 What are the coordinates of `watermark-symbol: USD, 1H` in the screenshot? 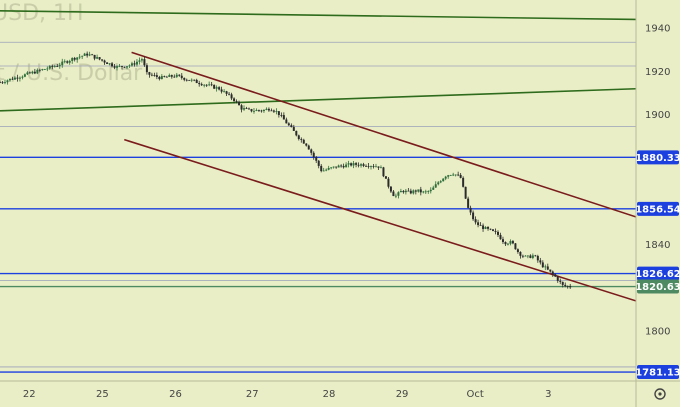 It's located at (42, 13).